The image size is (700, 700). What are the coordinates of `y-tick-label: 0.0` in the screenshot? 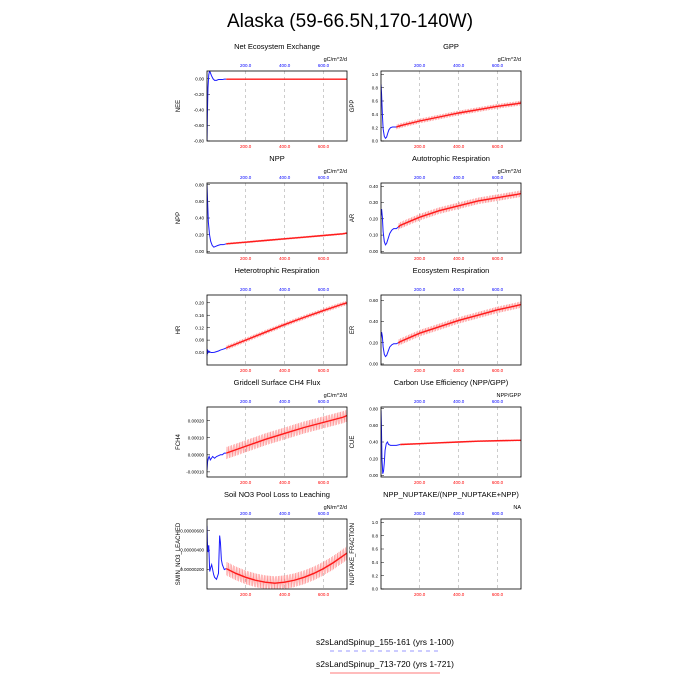 It's located at (375, 589).